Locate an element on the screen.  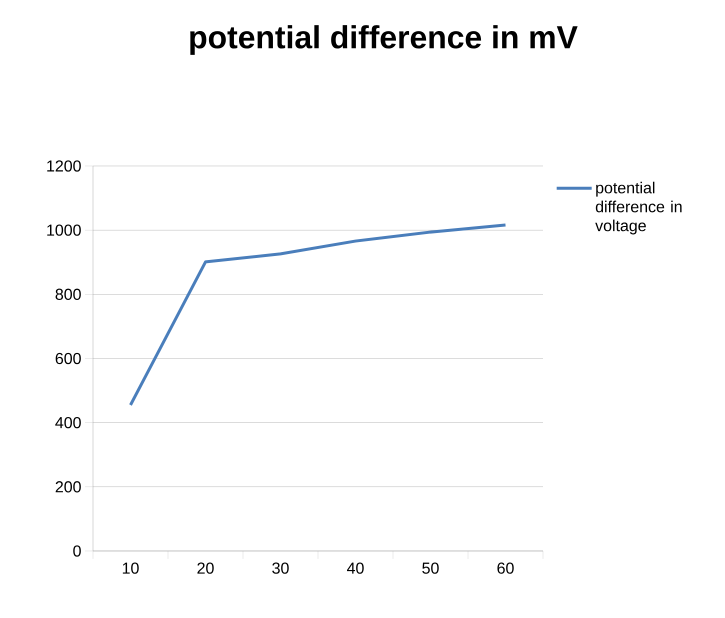
x-tick-label: 30 is located at coordinates (280, 568).